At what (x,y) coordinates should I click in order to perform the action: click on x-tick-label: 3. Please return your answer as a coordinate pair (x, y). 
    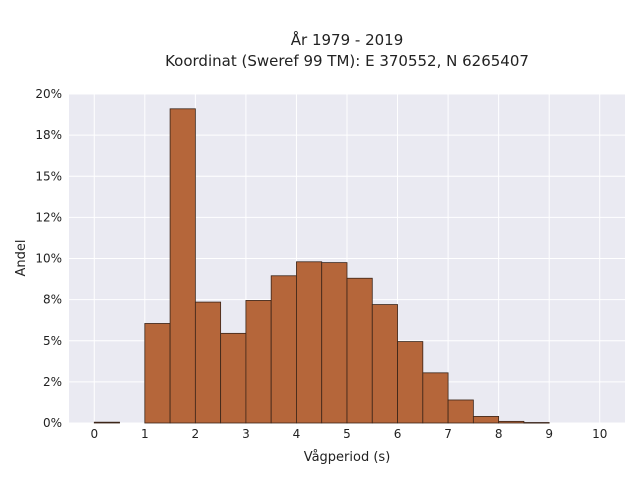
    Looking at the image, I should click on (246, 434).